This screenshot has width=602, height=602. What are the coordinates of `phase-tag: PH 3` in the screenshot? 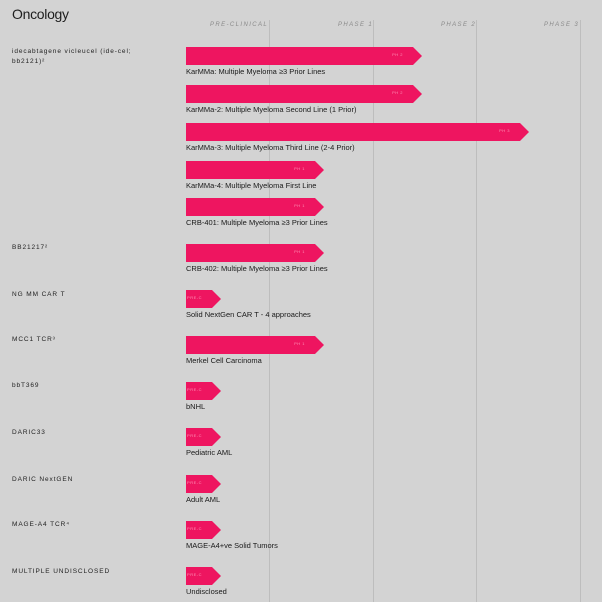 It's located at (504, 130).